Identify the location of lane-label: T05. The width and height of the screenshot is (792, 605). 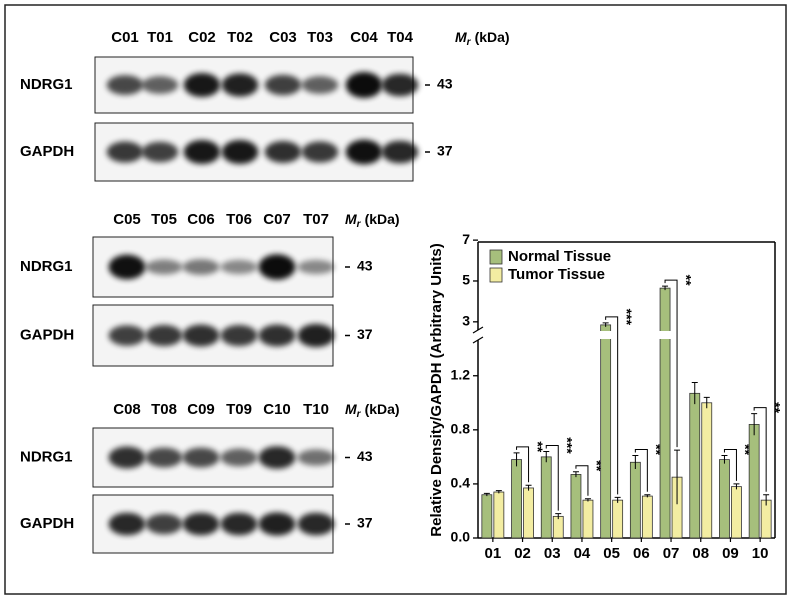
(164, 219).